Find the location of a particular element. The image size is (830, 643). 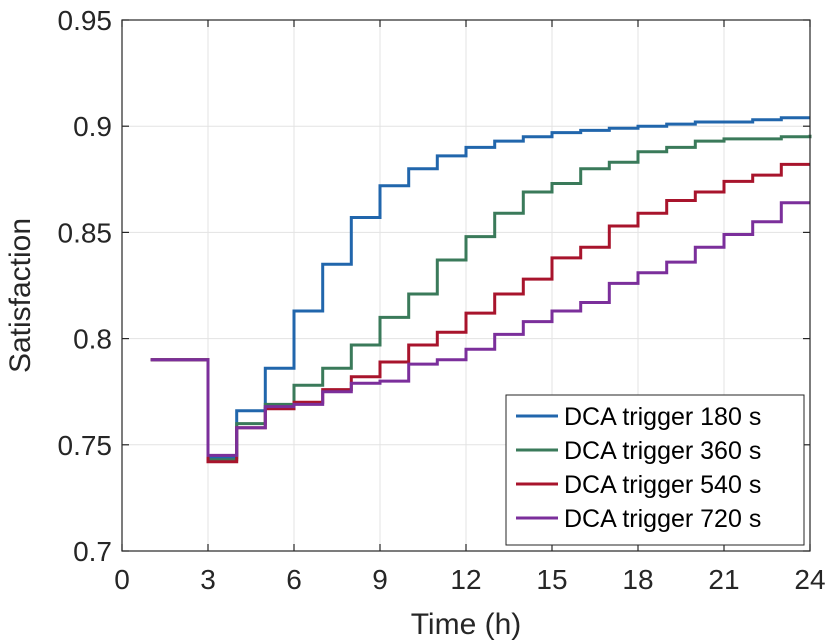

y-axis-title: Satisfaction is located at coordinates (20, 295).